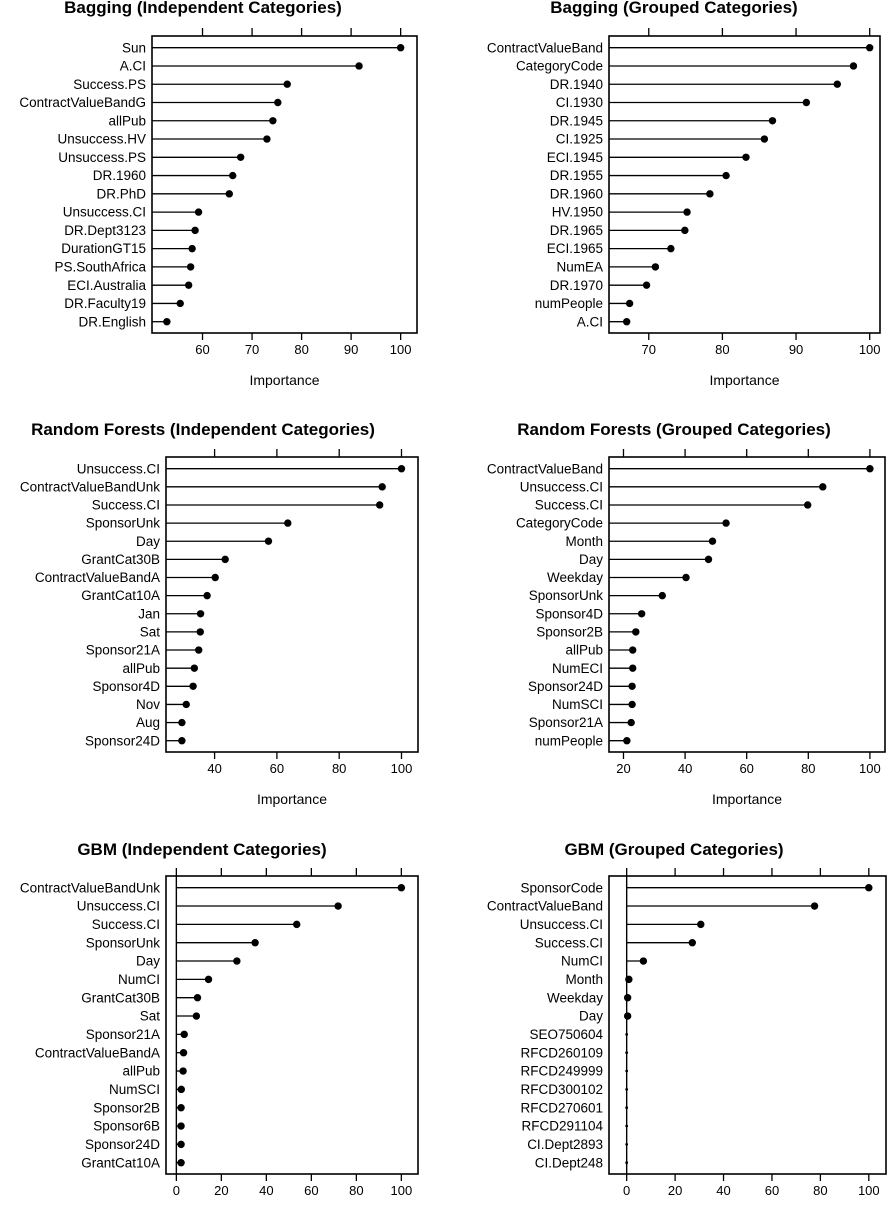  Describe the element at coordinates (120, 1162) in the screenshot. I see `category-label: GrantCat10A` at that location.